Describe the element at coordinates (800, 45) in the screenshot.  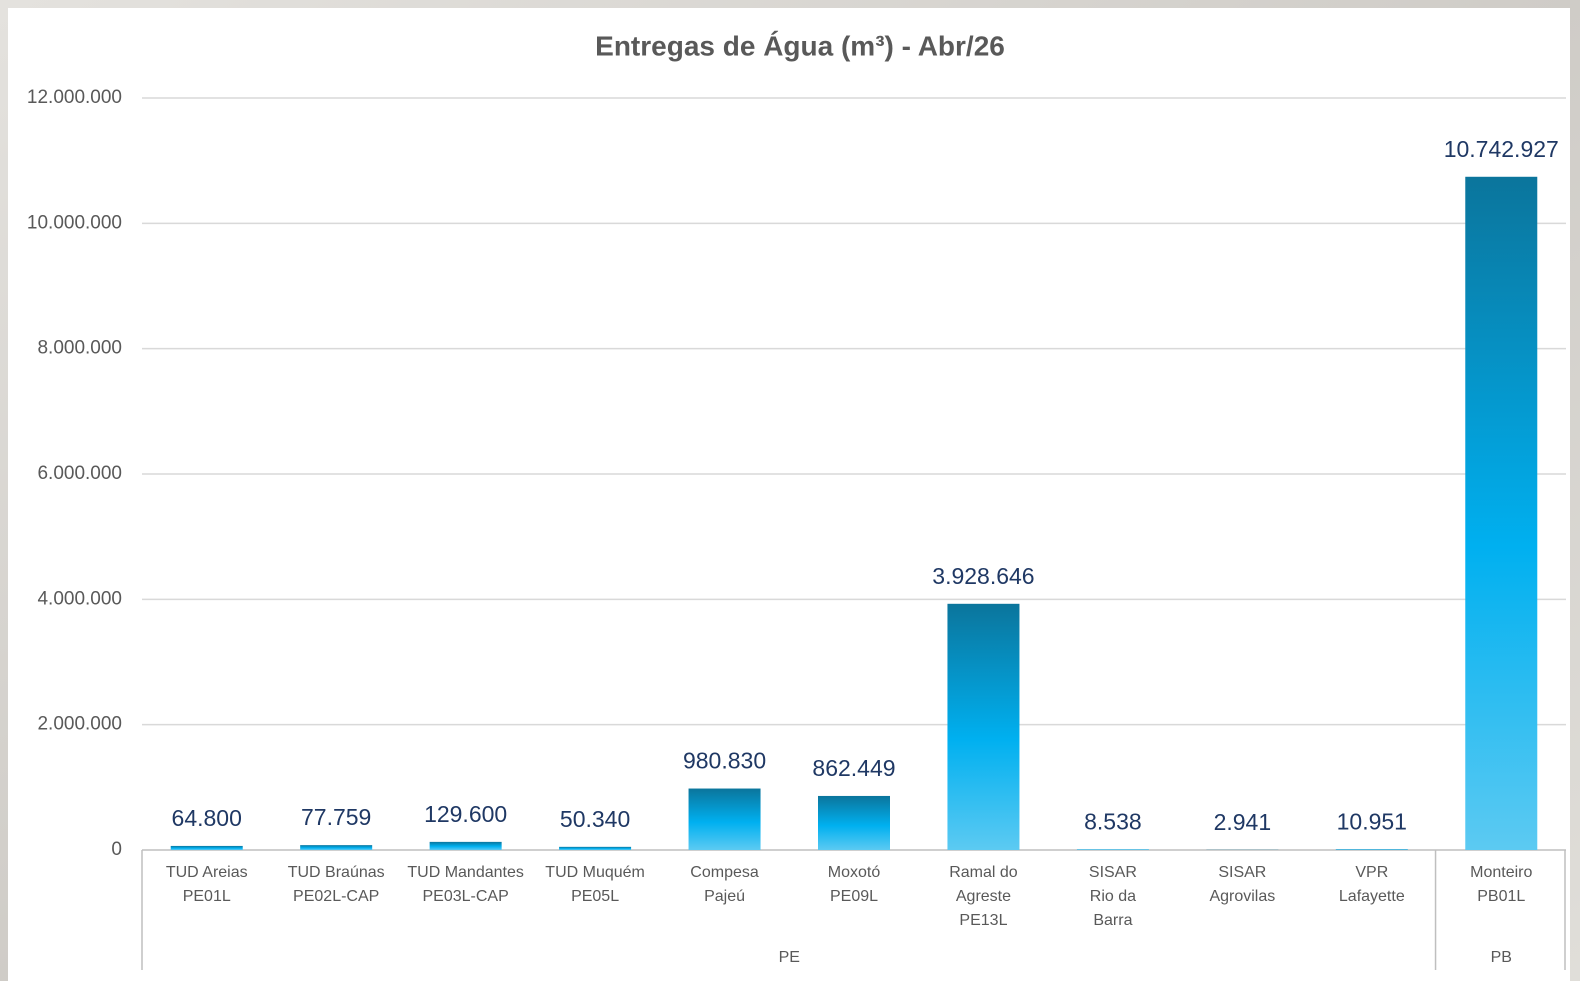
I see `chart-title: Entregas de Água (m³) - Abr/26` at that location.